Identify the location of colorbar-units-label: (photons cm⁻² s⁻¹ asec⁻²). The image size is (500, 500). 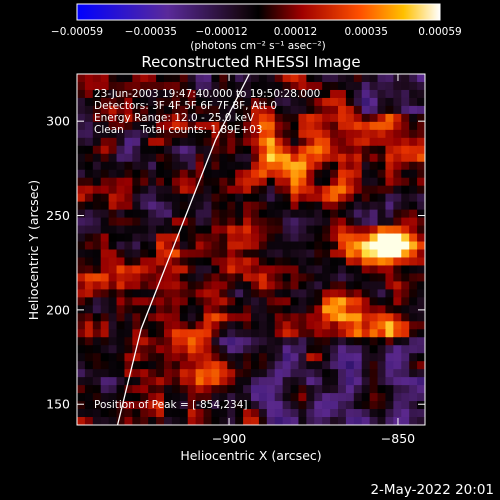
(257, 46).